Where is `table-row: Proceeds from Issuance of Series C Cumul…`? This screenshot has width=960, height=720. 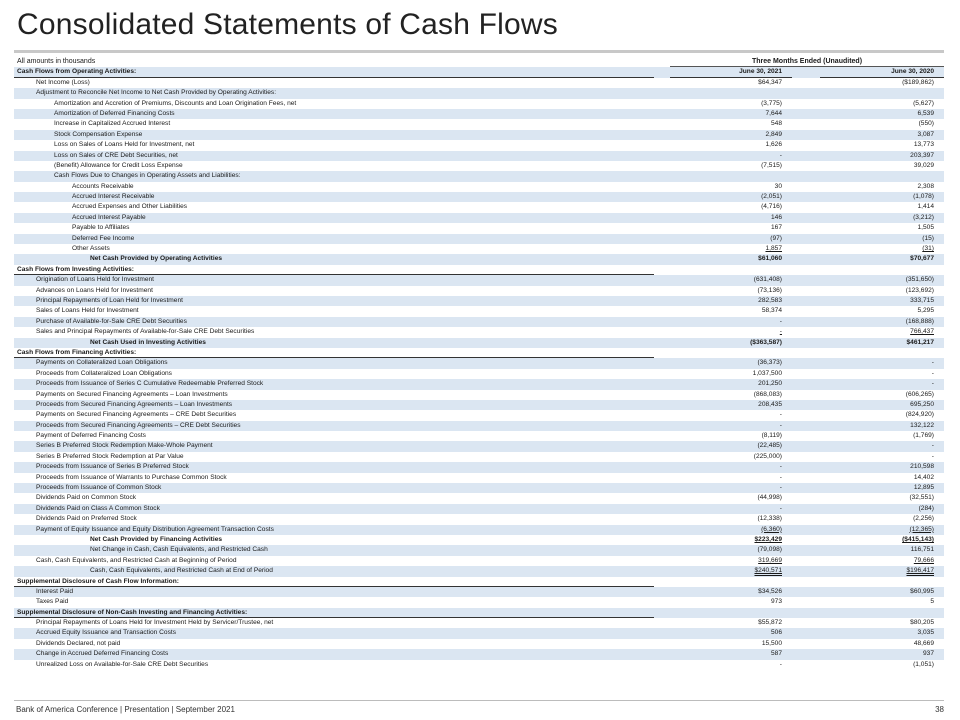
table-row: Proceeds from Issuance of Series C Cumul… is located at coordinates (479, 384).